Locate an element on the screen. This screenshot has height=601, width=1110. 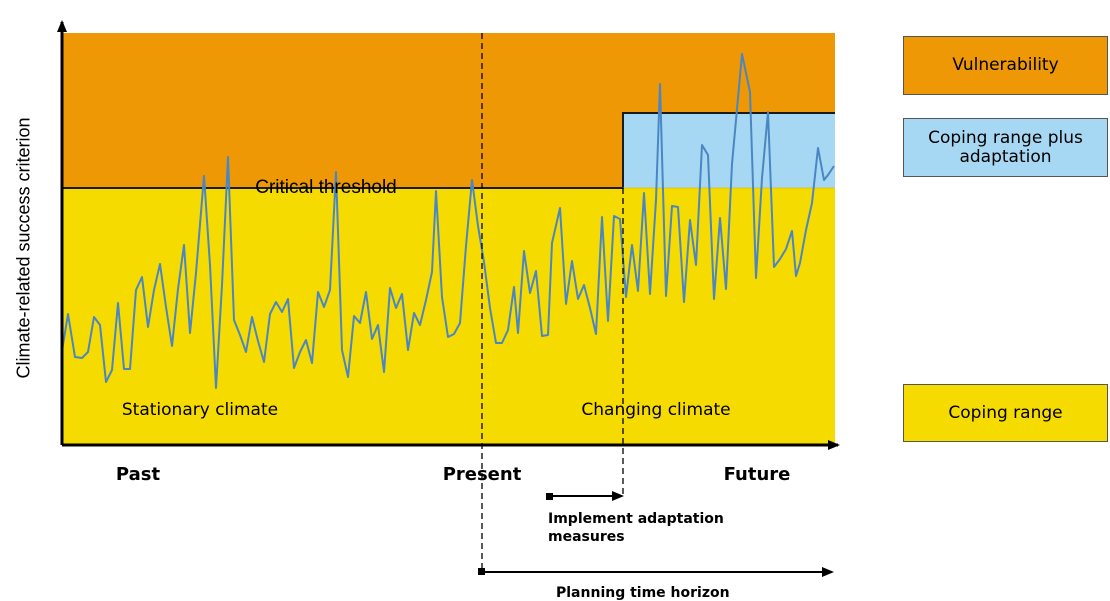
adaptation-zone is located at coordinates (729, 150).